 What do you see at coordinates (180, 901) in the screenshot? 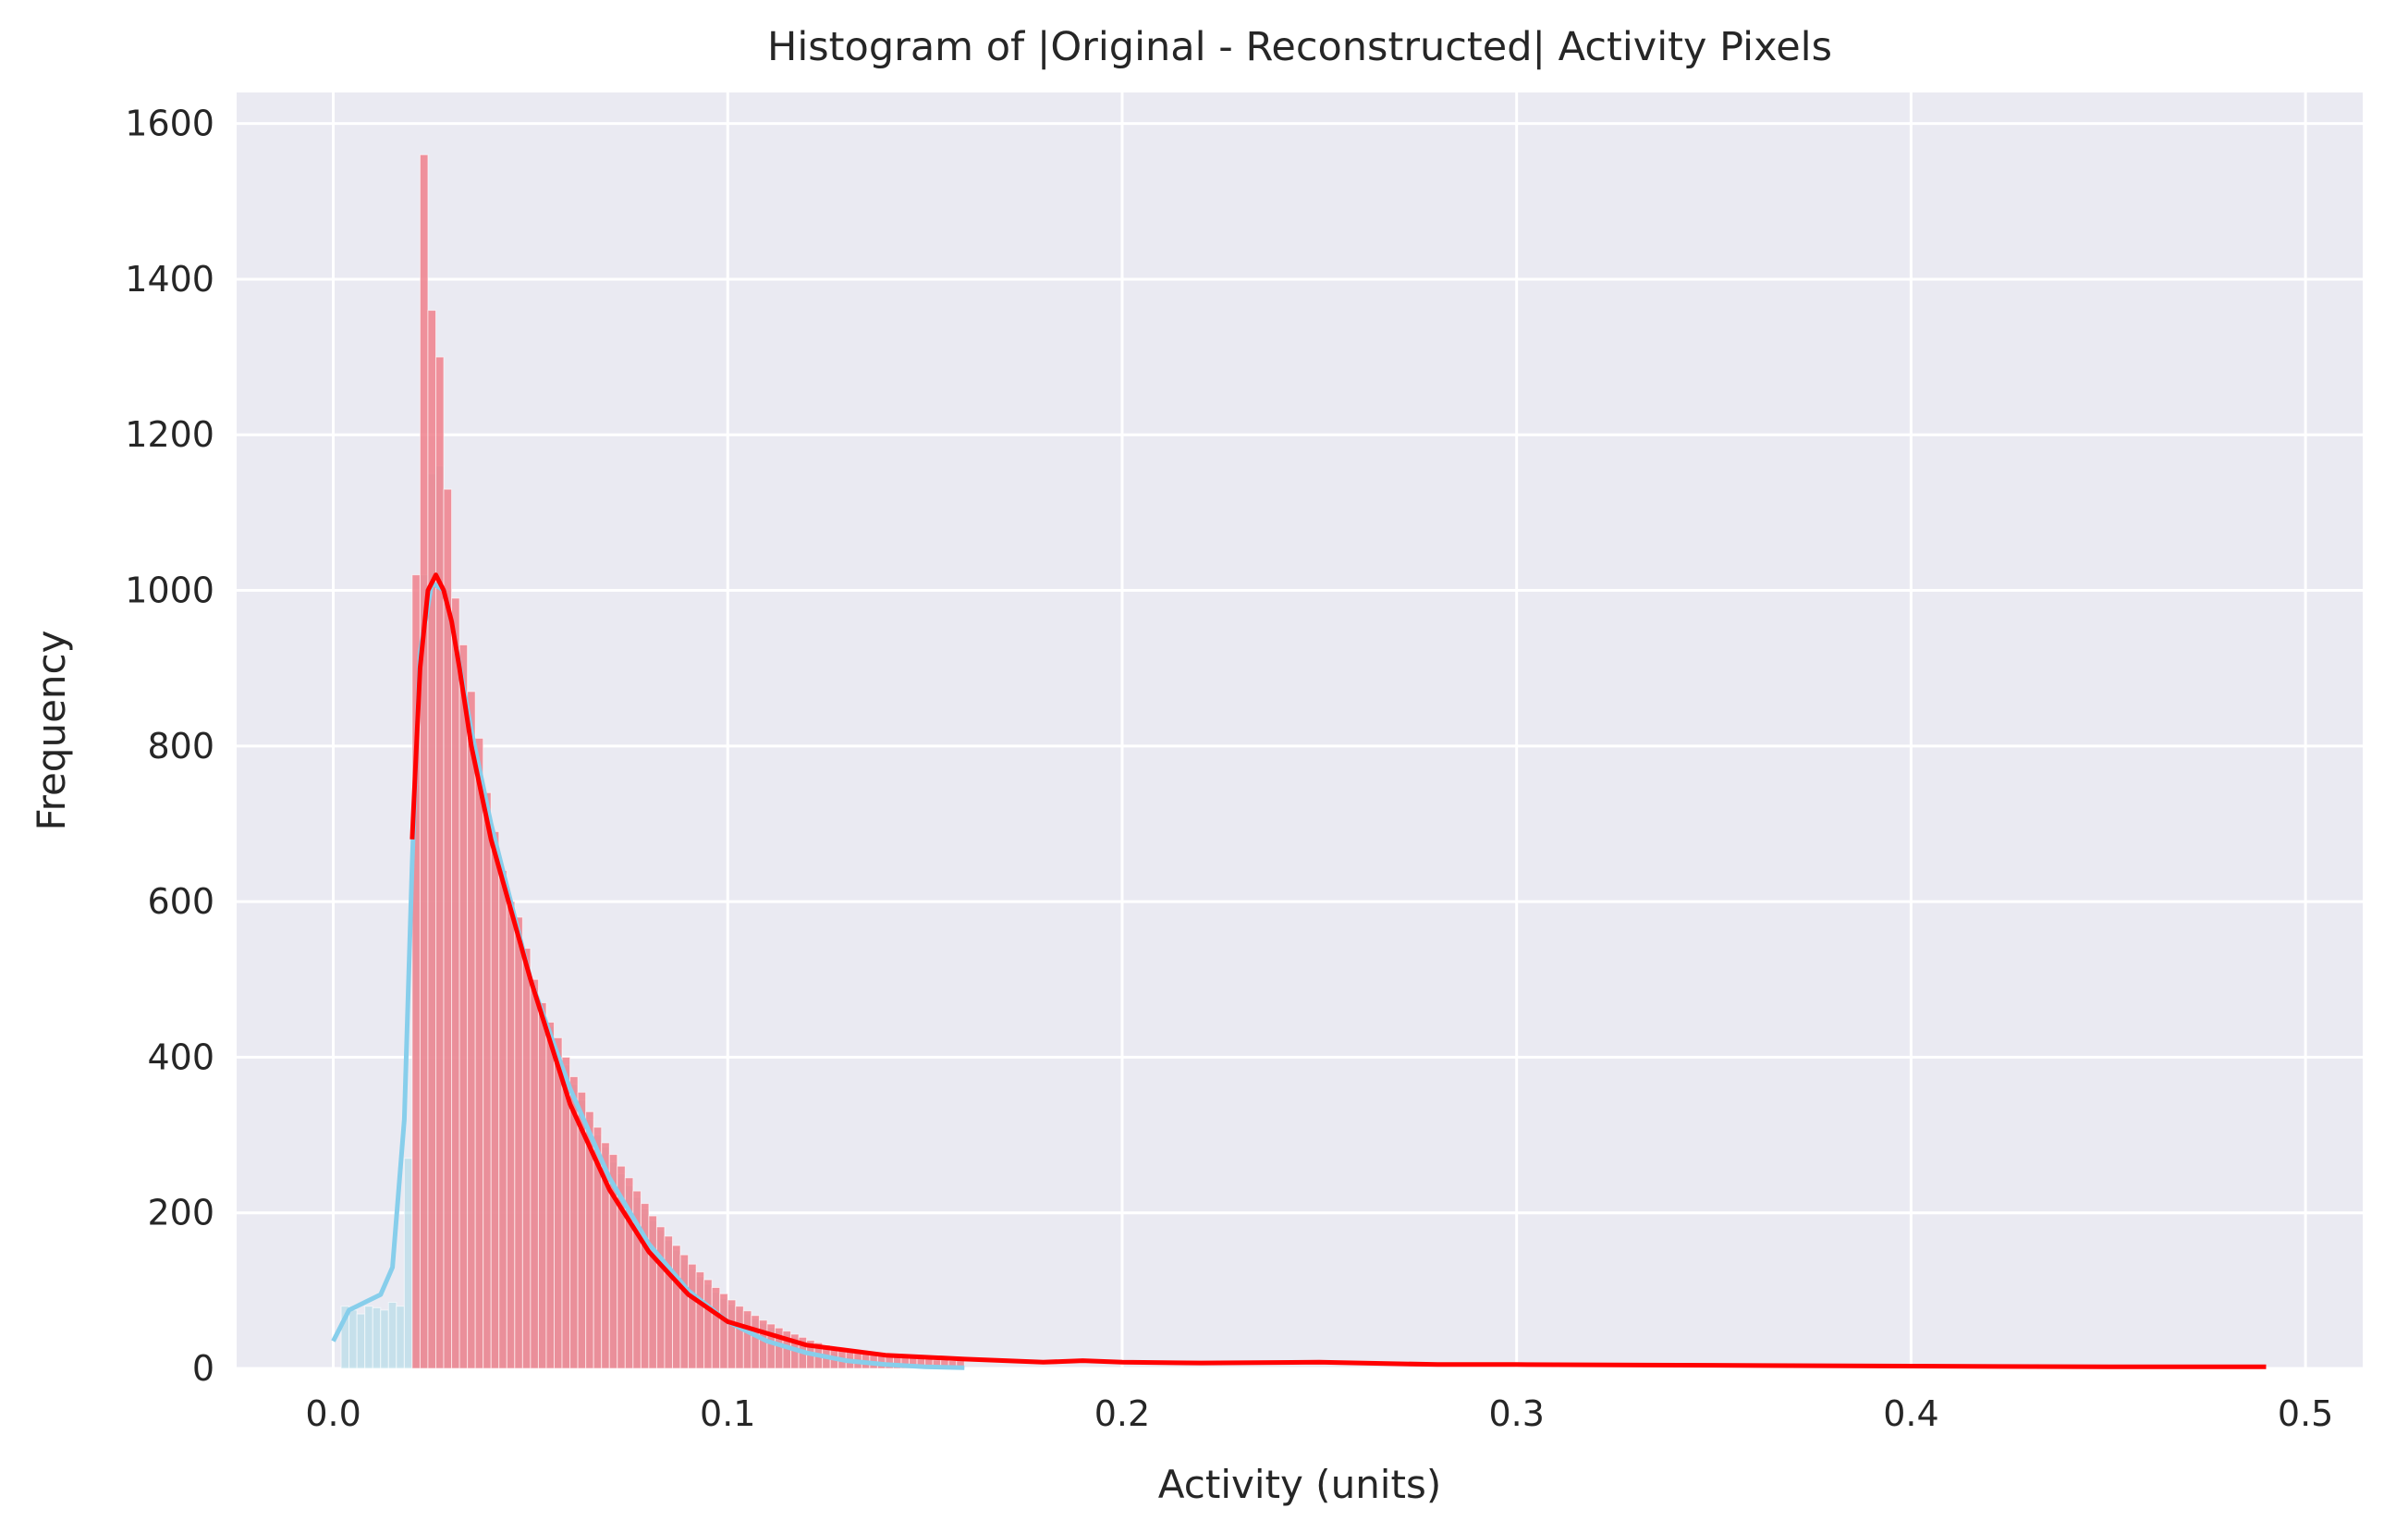
I see `y-tick-label: 600` at bounding box center [180, 901].